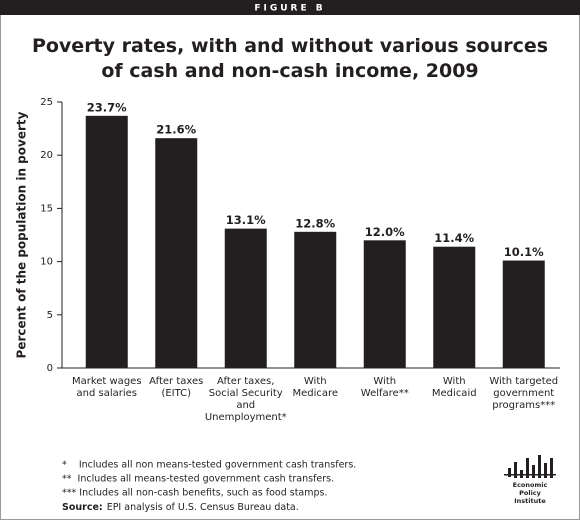 Image resolution: width=580 pixels, height=520 pixels. Describe the element at coordinates (46, 155) in the screenshot. I see `y-tick-label: 20` at that location.